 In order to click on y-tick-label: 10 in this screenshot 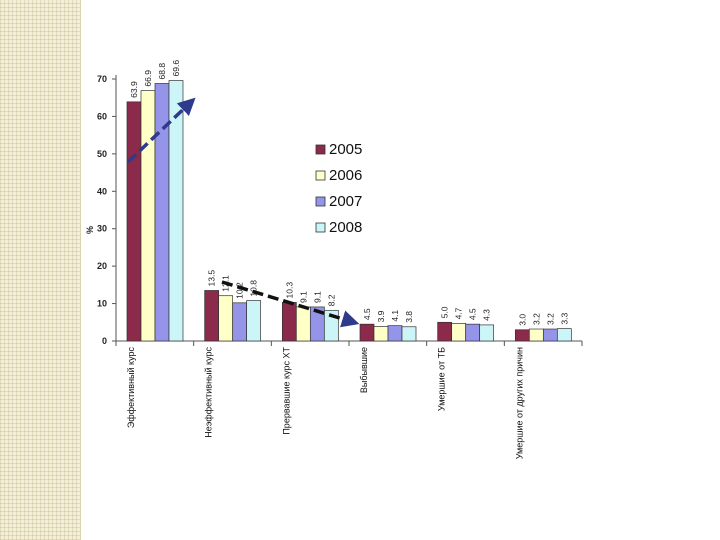, I will do `click(102, 304)`.